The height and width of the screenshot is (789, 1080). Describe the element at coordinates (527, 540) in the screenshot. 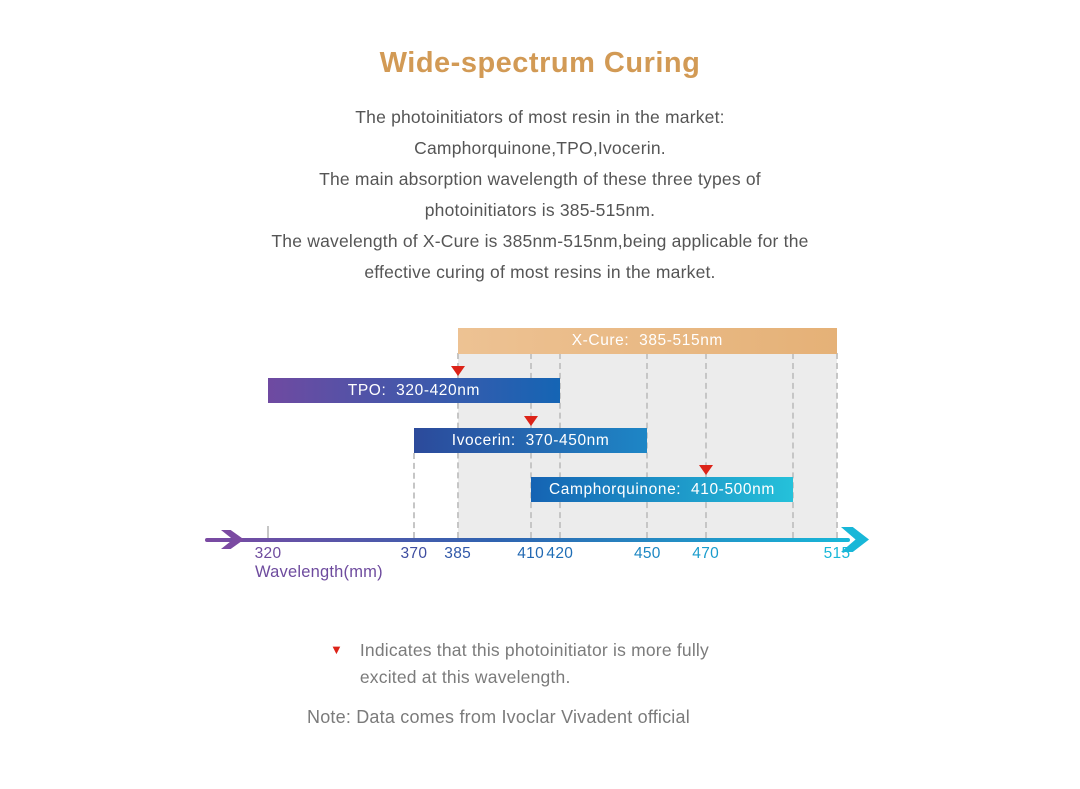

I see `axis-line` at that location.